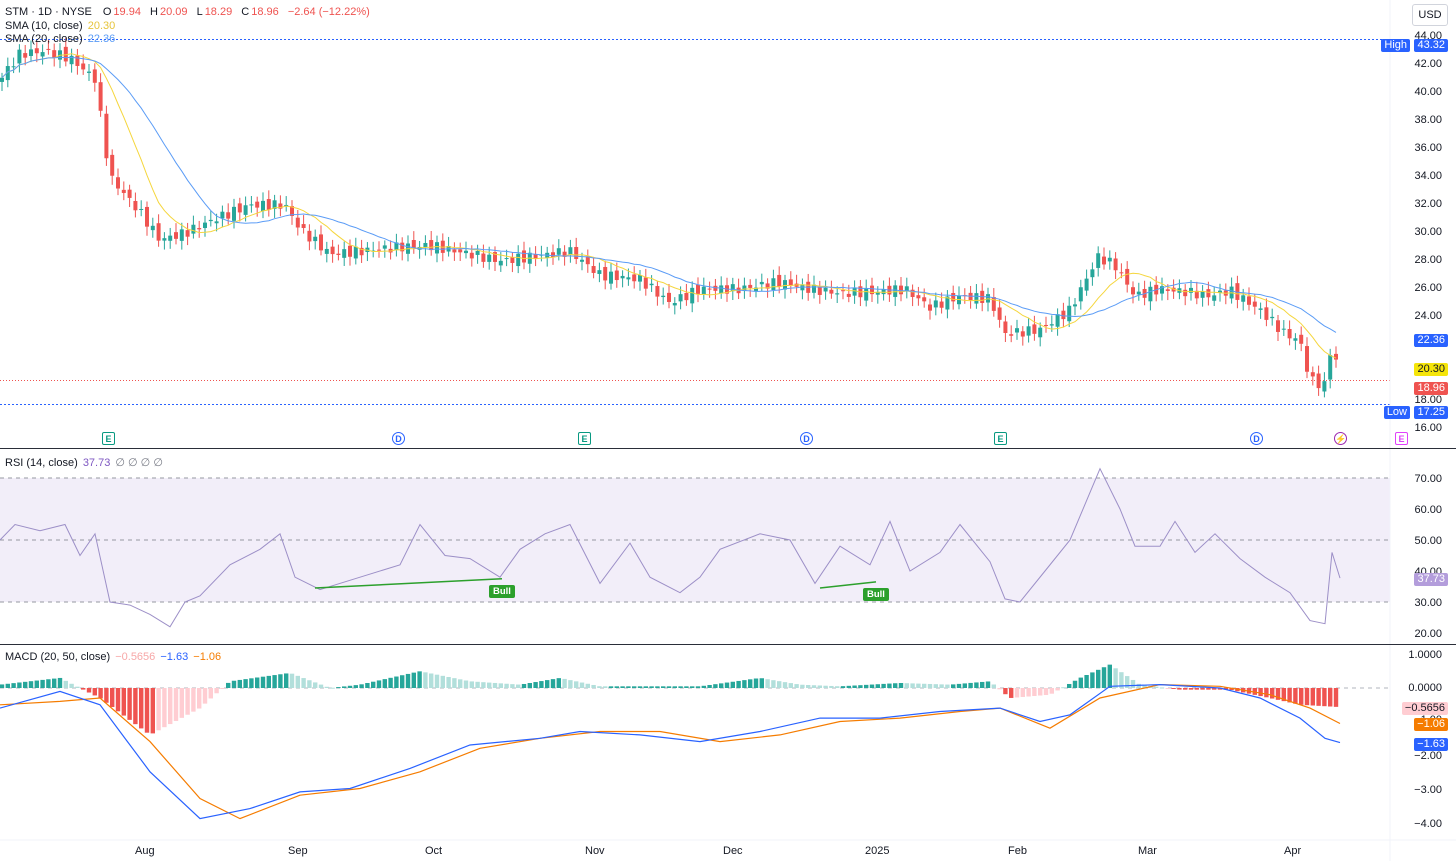 This screenshot has height=861, width=1456. Describe the element at coordinates (728, 448) in the screenshot. I see `pane-separator-rsi` at that location.